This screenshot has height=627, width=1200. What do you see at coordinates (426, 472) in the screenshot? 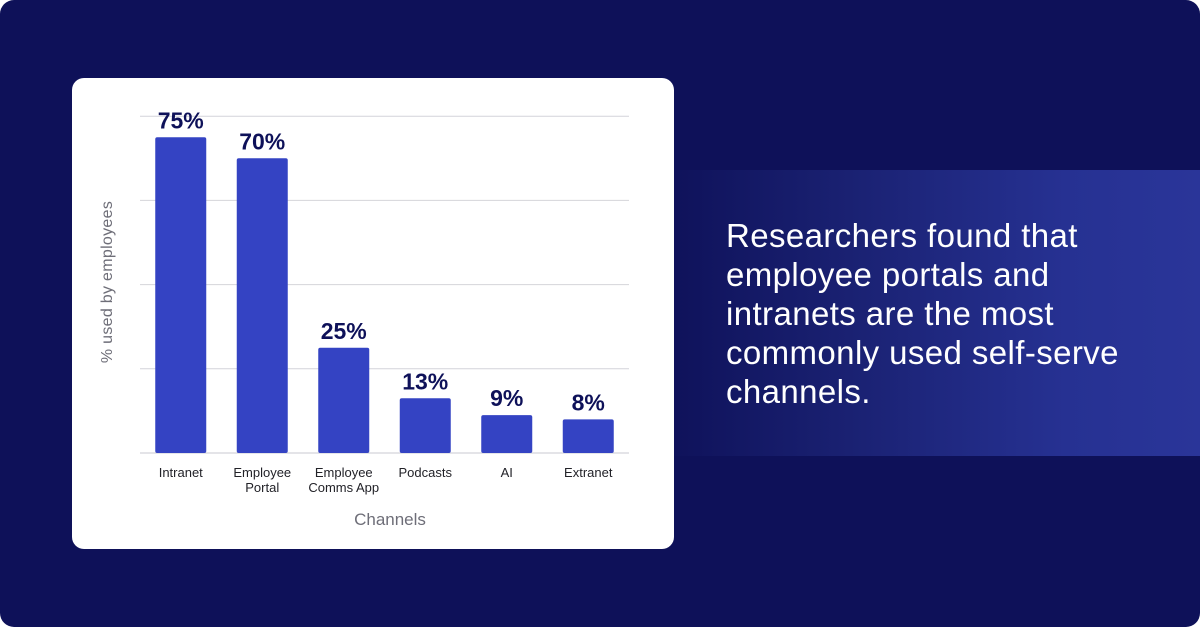
I see `category-label: Podcasts` at bounding box center [426, 472].